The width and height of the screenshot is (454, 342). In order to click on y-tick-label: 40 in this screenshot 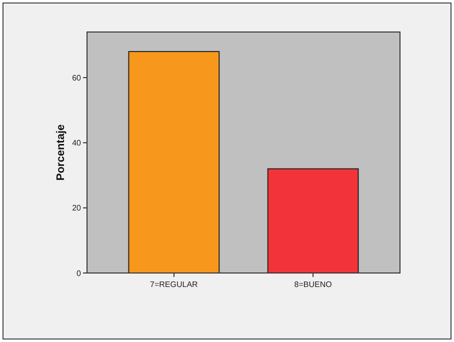, I will do `click(77, 143)`.